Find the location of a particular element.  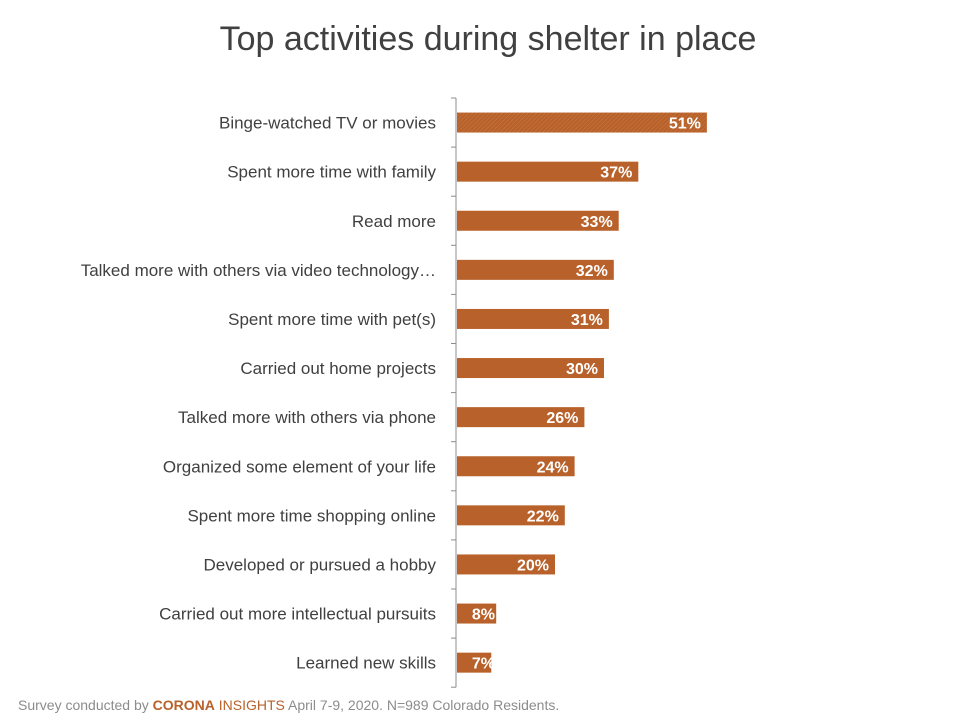

bar-value-label: 30% is located at coordinates (582, 369).